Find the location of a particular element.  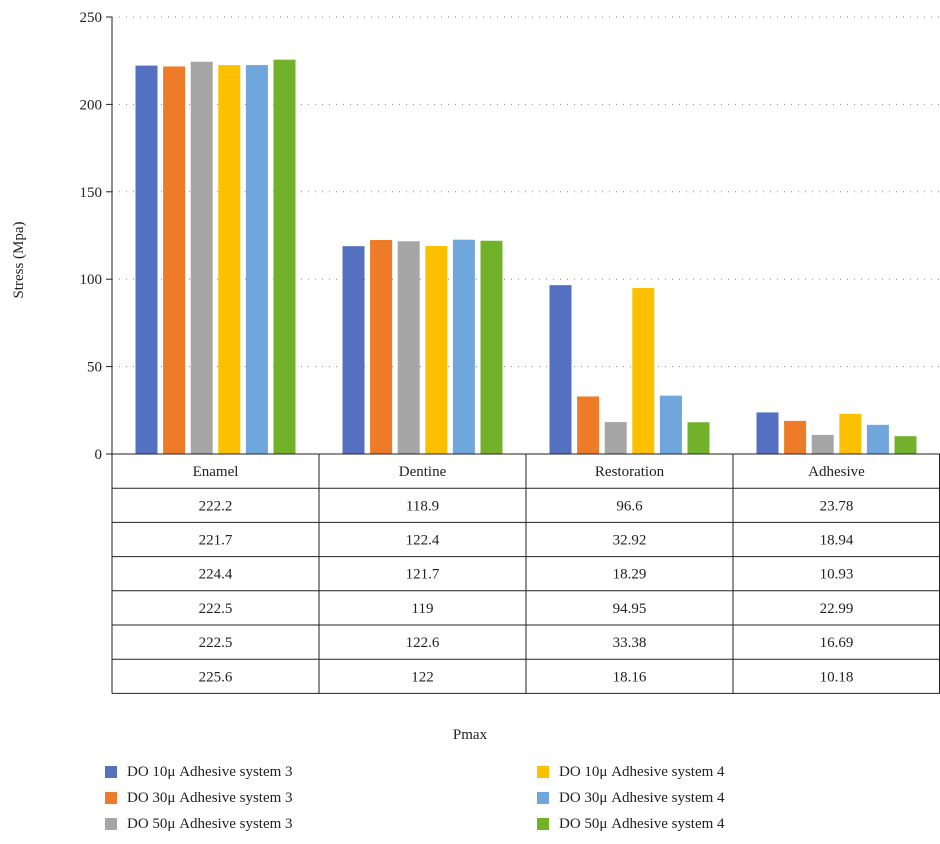

table-cell: 23.78 is located at coordinates (837, 506).